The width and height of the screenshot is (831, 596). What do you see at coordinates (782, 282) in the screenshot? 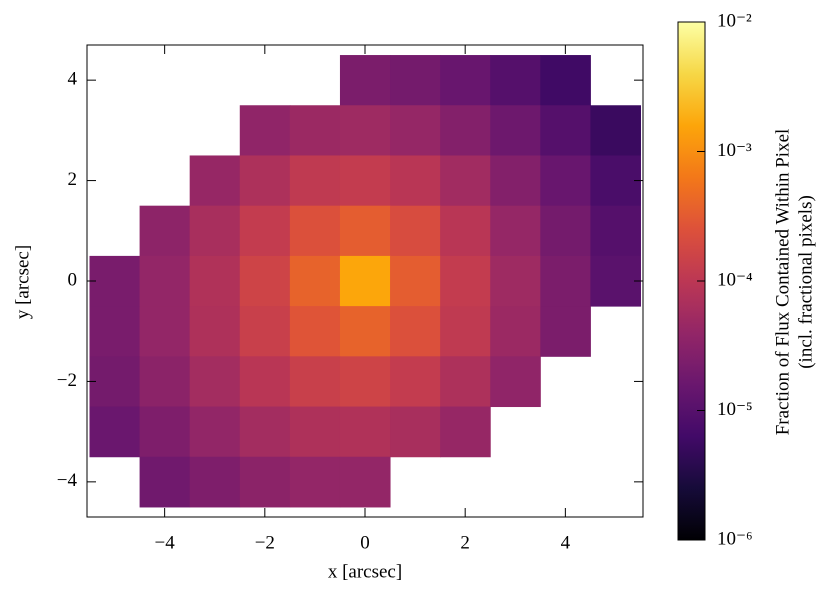
I see `colorbar-label: Fraction of Flux Contained Within Pixel` at bounding box center [782, 282].